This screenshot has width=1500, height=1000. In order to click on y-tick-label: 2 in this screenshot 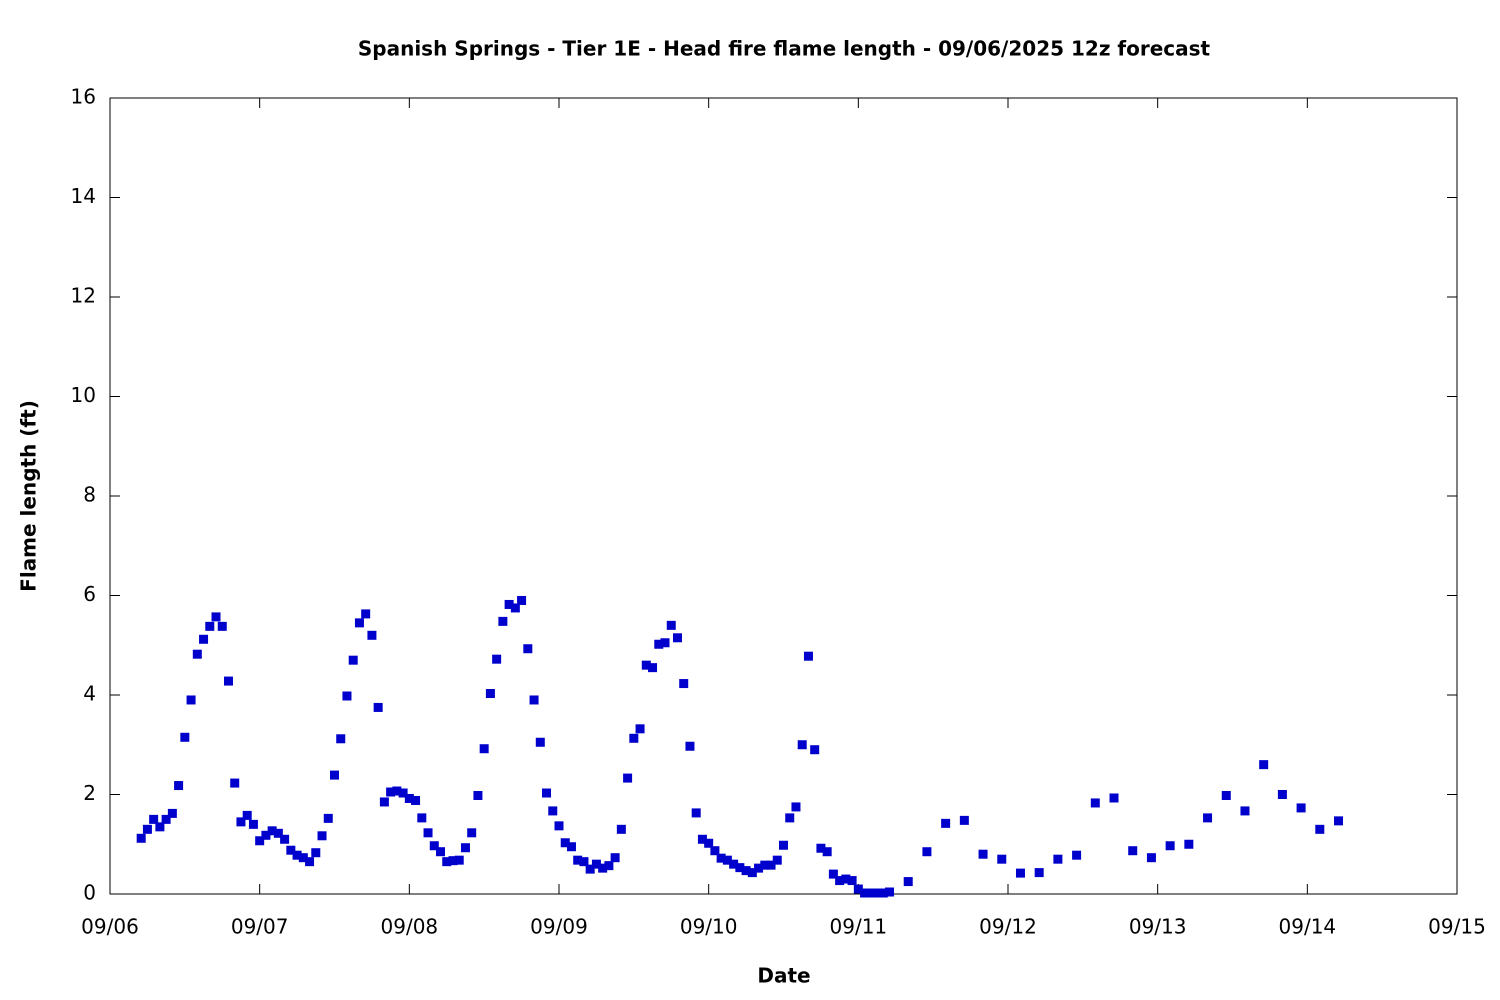, I will do `click(89, 793)`.